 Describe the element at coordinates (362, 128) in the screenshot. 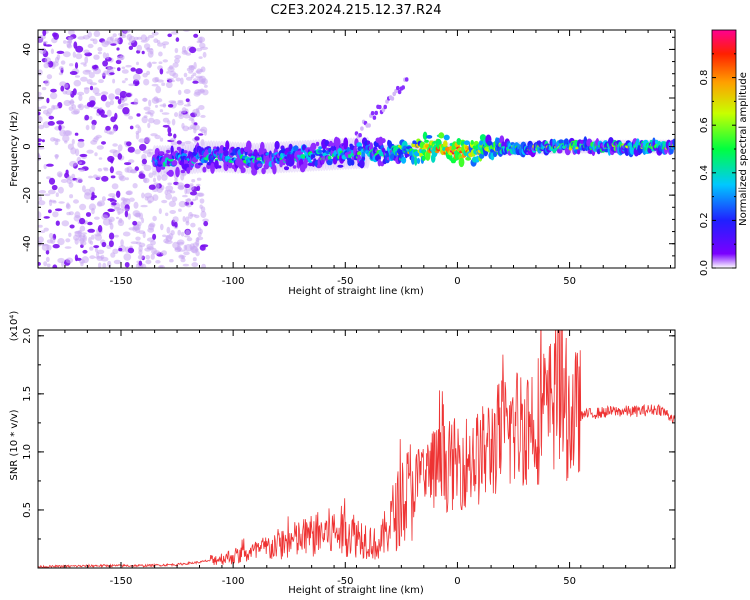

I see `spectrogram-branch-cell` at that location.